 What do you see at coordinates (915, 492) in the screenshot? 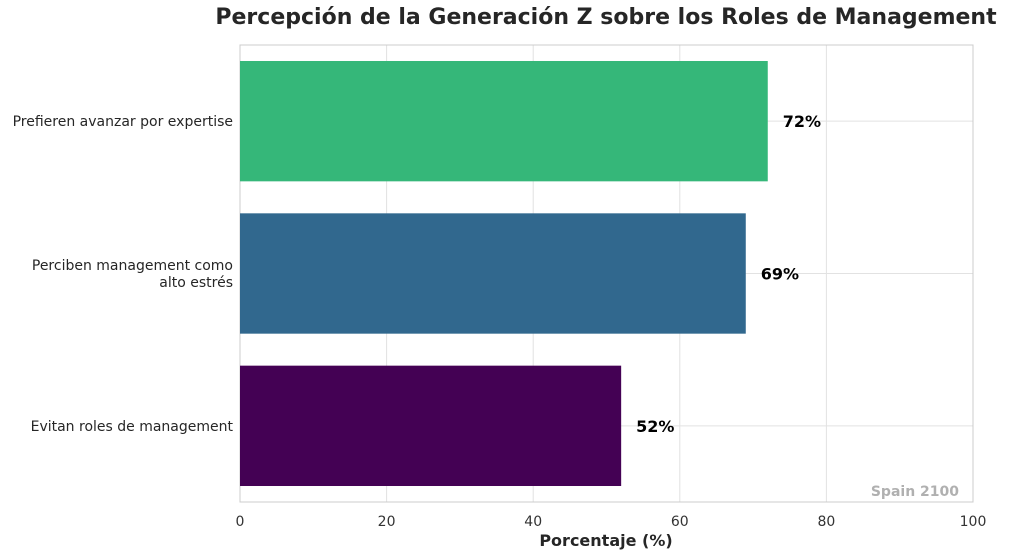
I see `watermark: Spain 2100` at bounding box center [915, 492].